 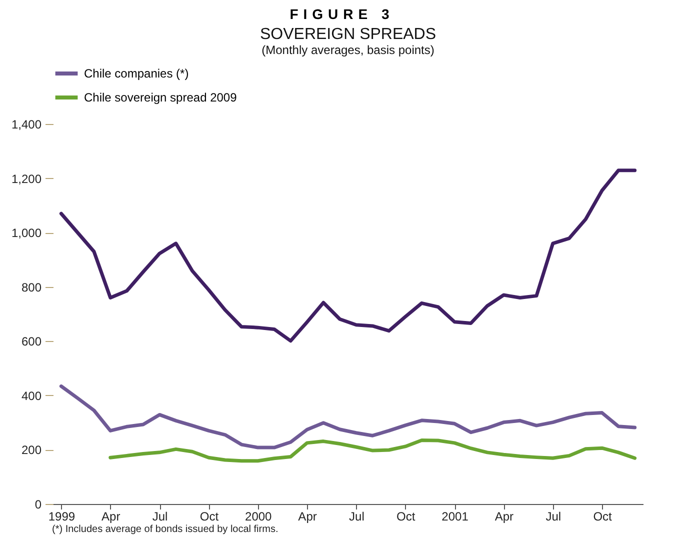 I want to click on legend-label: Chile sovereign spread 2009, so click(x=161, y=97).